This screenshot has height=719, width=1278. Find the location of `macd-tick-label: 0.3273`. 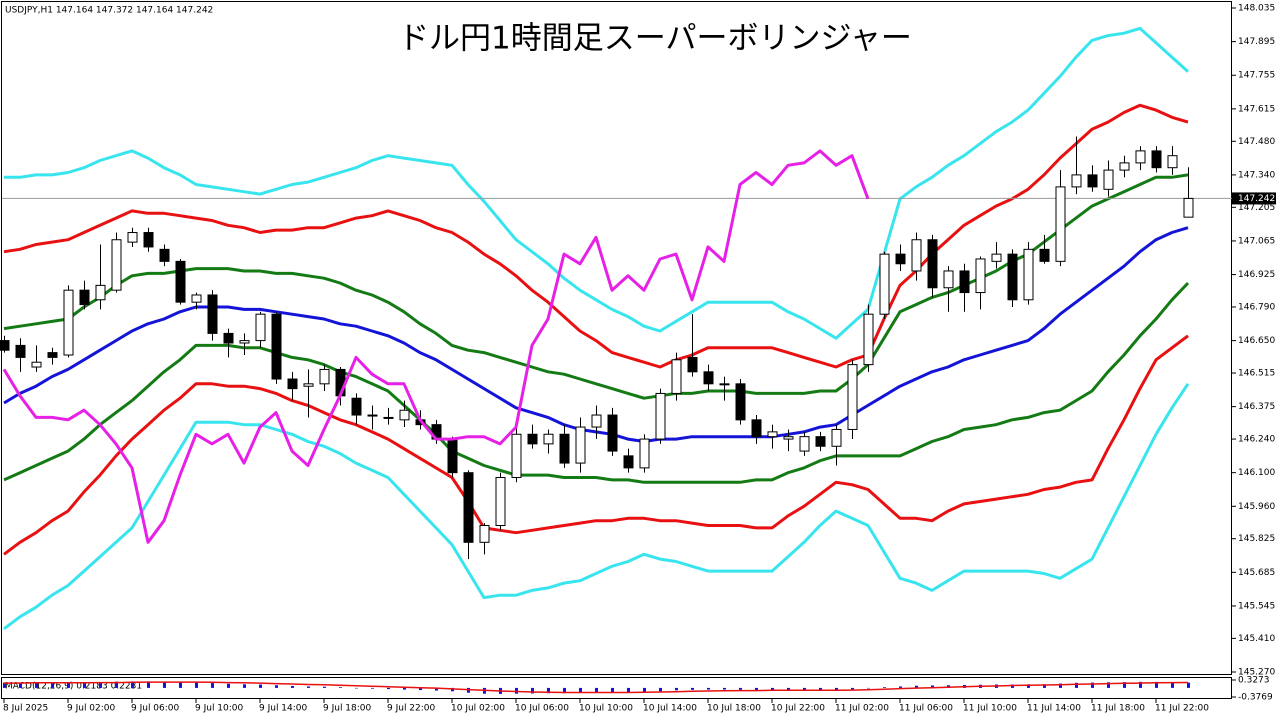

macd-tick-label: 0.3273 is located at coordinates (1254, 681).